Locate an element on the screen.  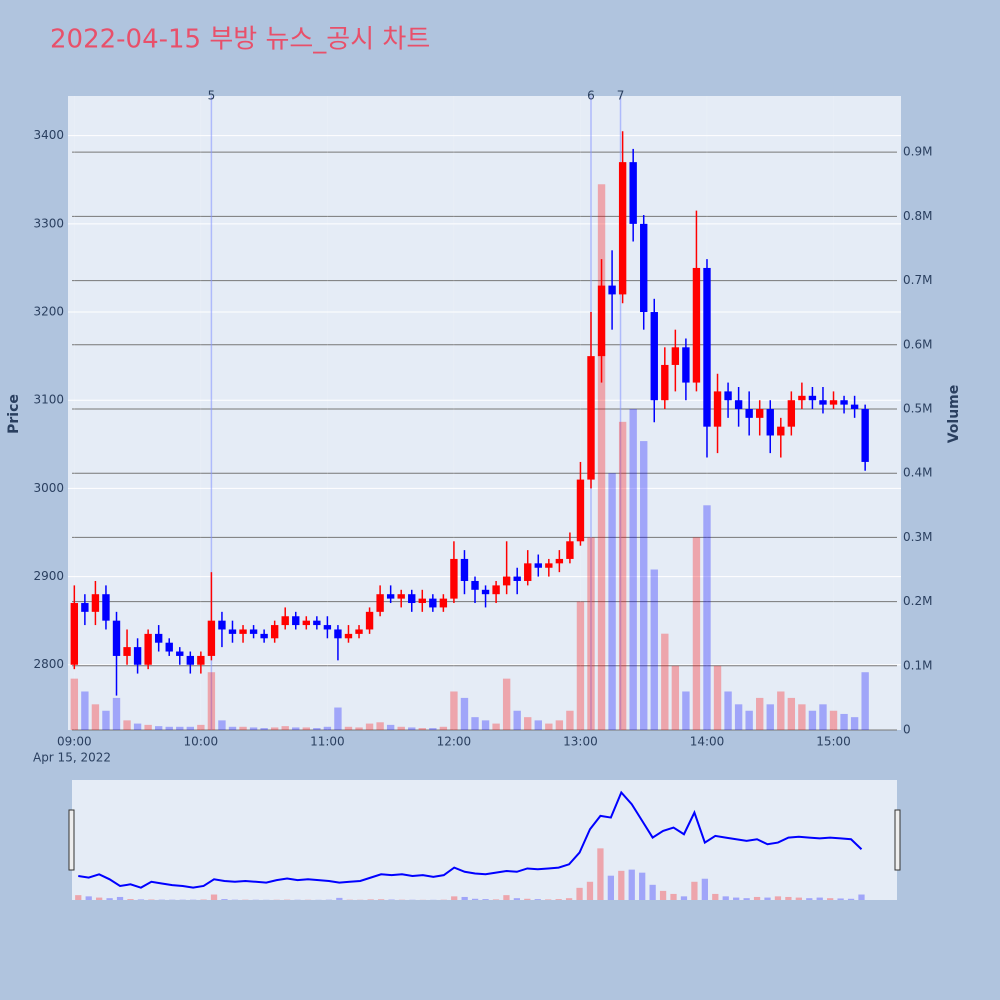
y-tick-label: 2800 is located at coordinates (48, 664).